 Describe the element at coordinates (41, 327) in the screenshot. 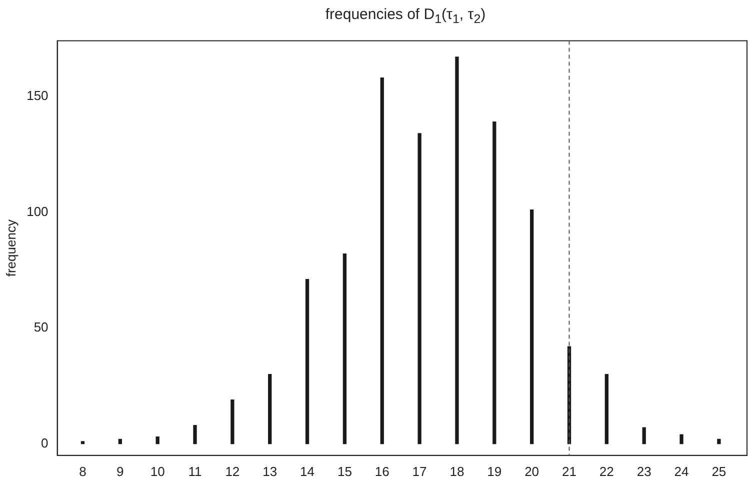

I see `y-tick-label: 50` at that location.